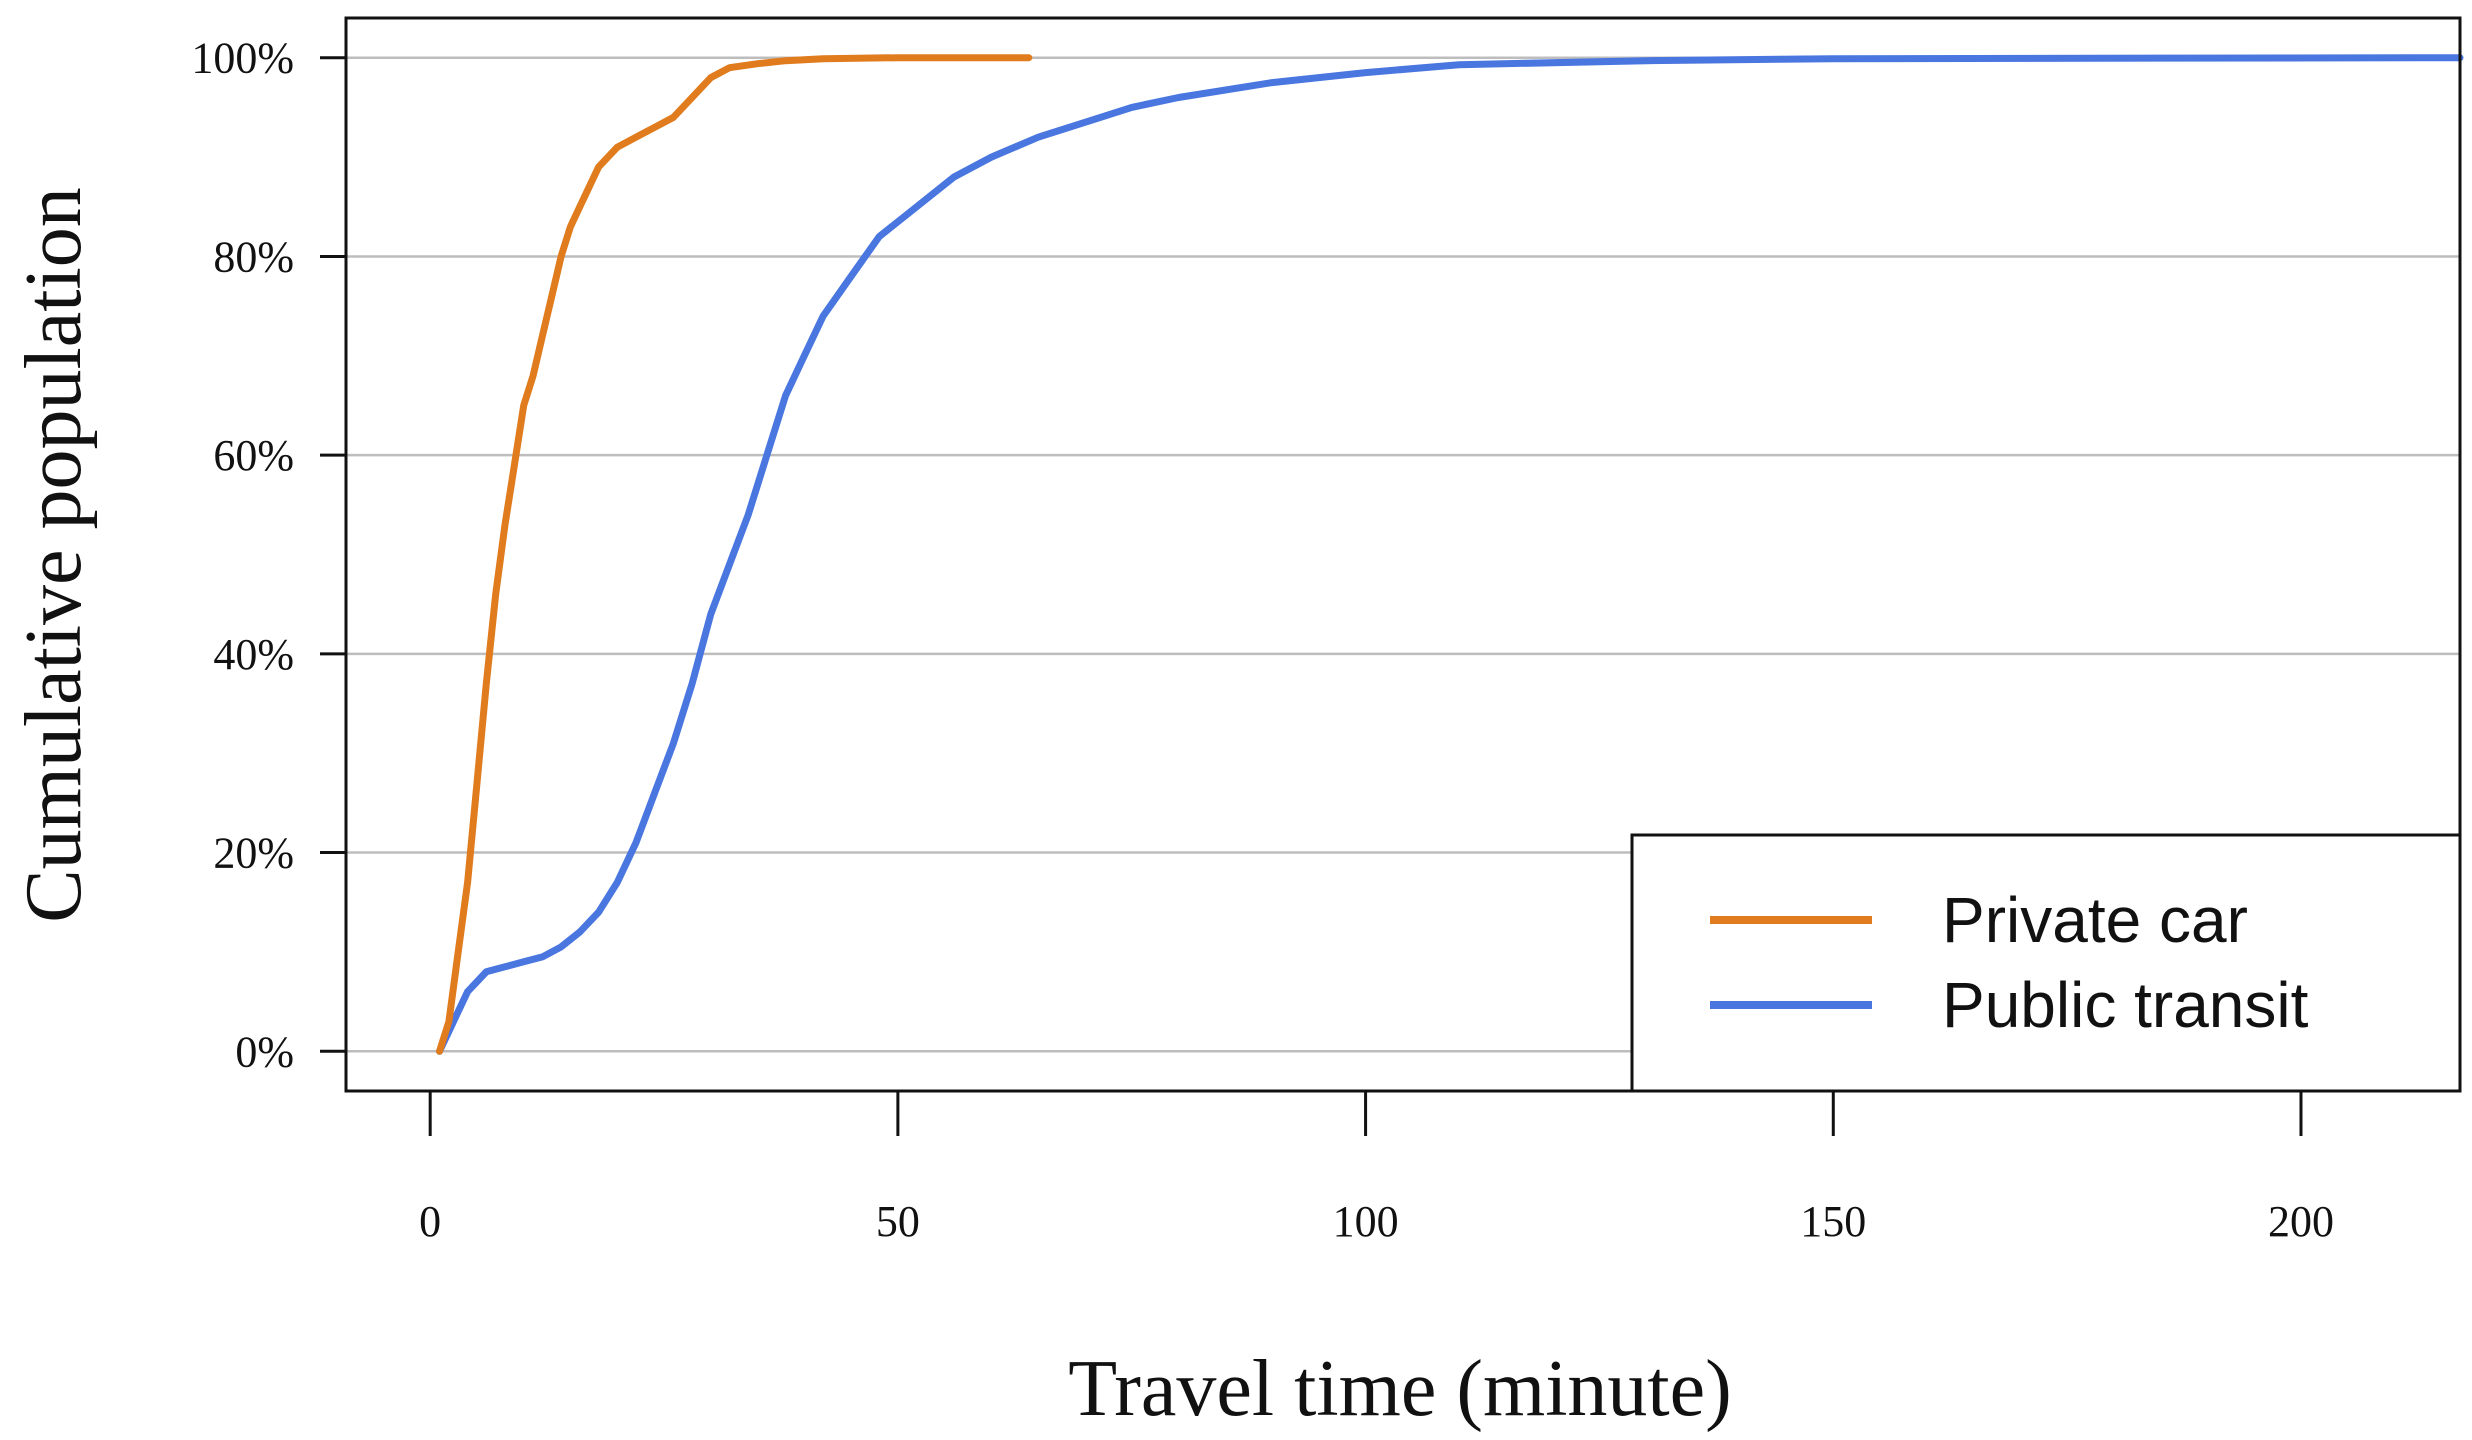  I want to click on legend-label: Private car, so click(2095, 920).